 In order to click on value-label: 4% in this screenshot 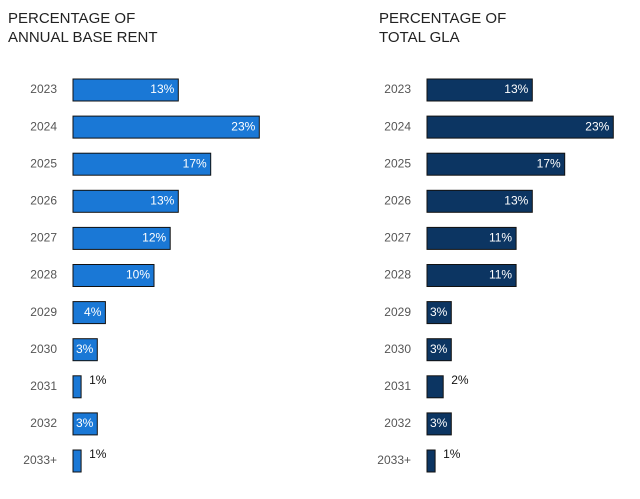, I will do `click(93, 312)`.